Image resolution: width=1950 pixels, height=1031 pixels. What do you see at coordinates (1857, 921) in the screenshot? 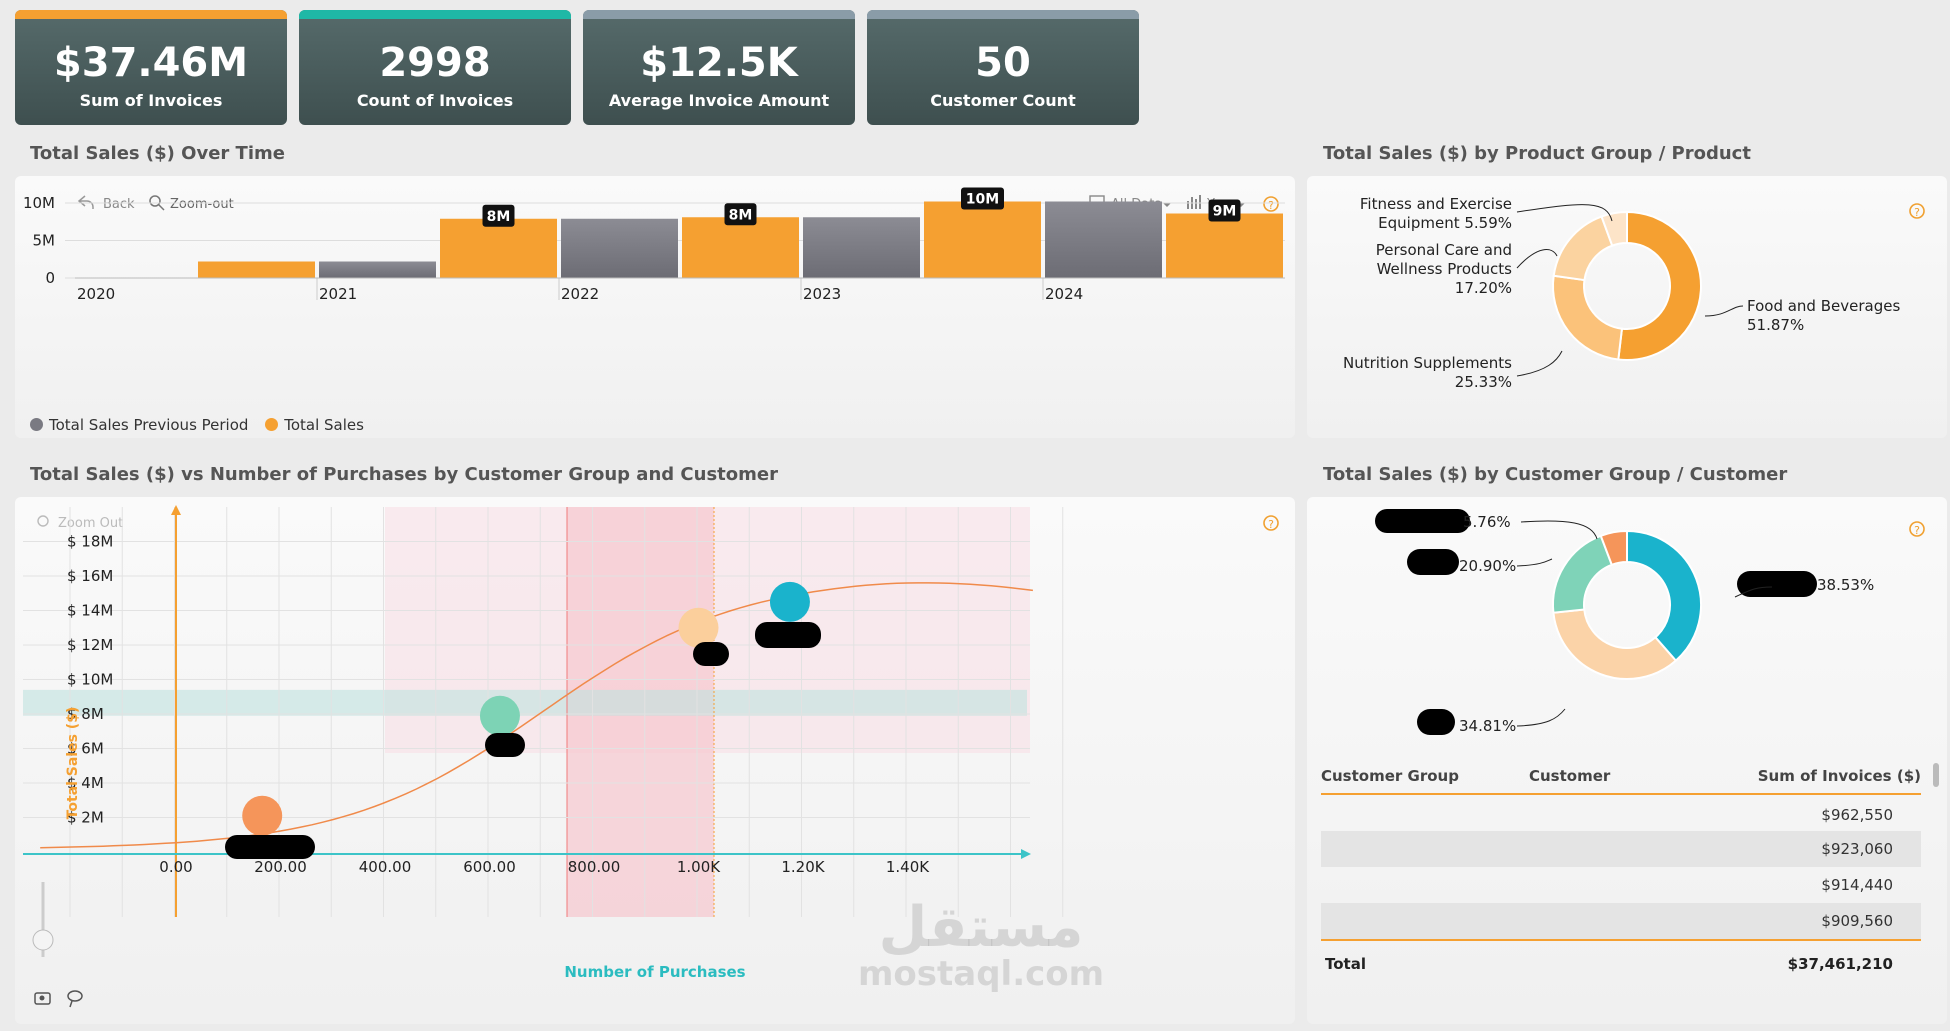
I see `cell-value: $909,560` at bounding box center [1857, 921].